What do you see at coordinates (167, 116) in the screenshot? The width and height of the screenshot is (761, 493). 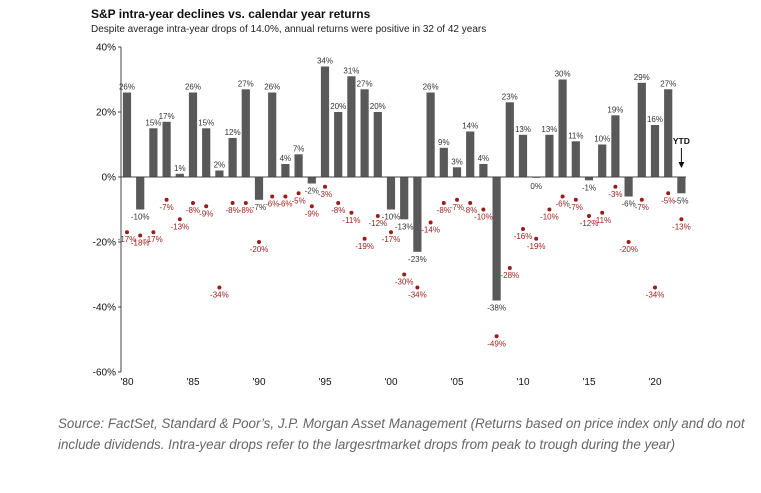 I see `bar-value-label: 17%` at bounding box center [167, 116].